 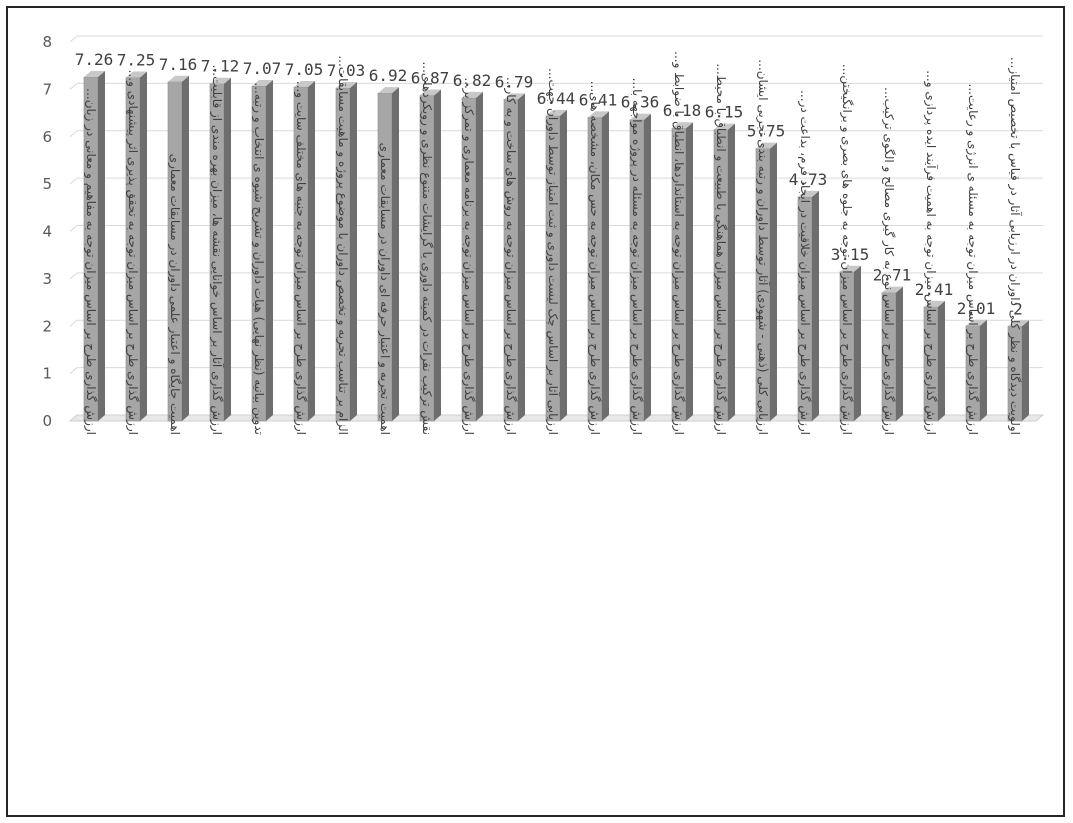 What do you see at coordinates (47, 326) in the screenshot?
I see `y-tick-label: 2` at bounding box center [47, 326].